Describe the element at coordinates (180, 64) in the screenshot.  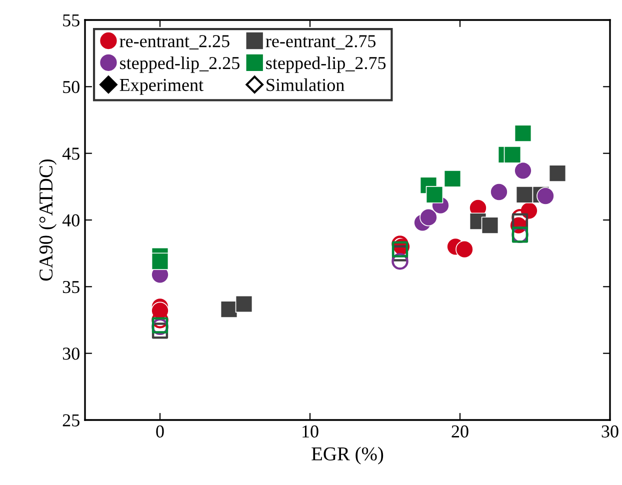
I see `legend-label: stepped-lip_2.25` at that location.